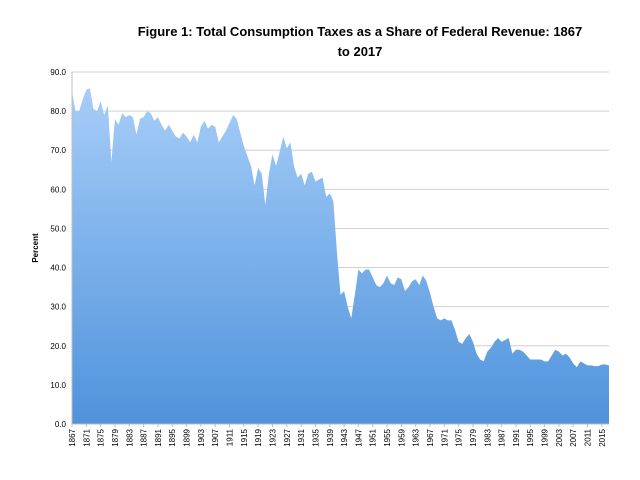  What do you see at coordinates (115, 437) in the screenshot?
I see `x-tick-label: 1879` at bounding box center [115, 437].